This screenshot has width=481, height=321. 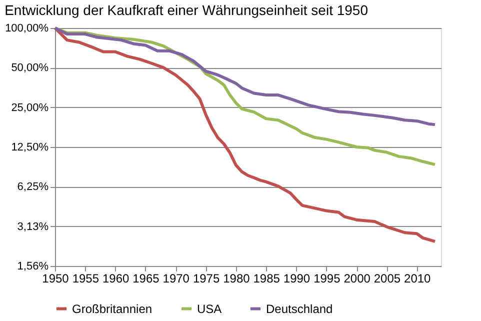 What do you see at coordinates (209, 309) in the screenshot?
I see `legend-label: USA` at bounding box center [209, 309].